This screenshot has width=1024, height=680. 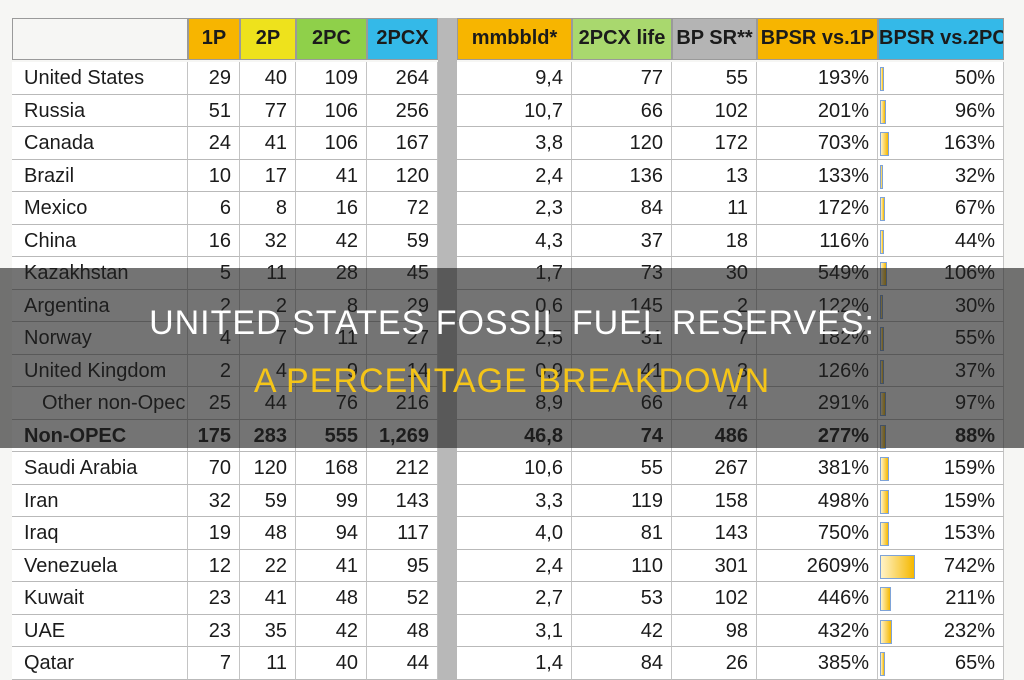 What do you see at coordinates (331, 663) in the screenshot?
I see `cell: 40` at bounding box center [331, 663].